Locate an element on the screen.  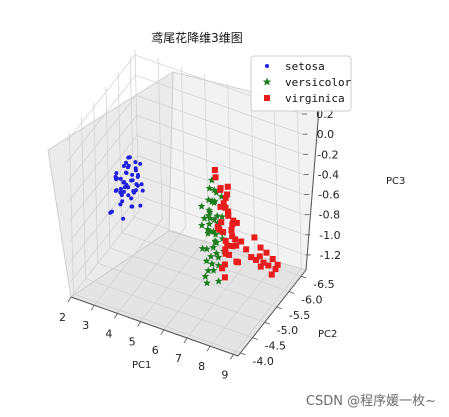
legend-setosa-marker is located at coordinates (267, 66).